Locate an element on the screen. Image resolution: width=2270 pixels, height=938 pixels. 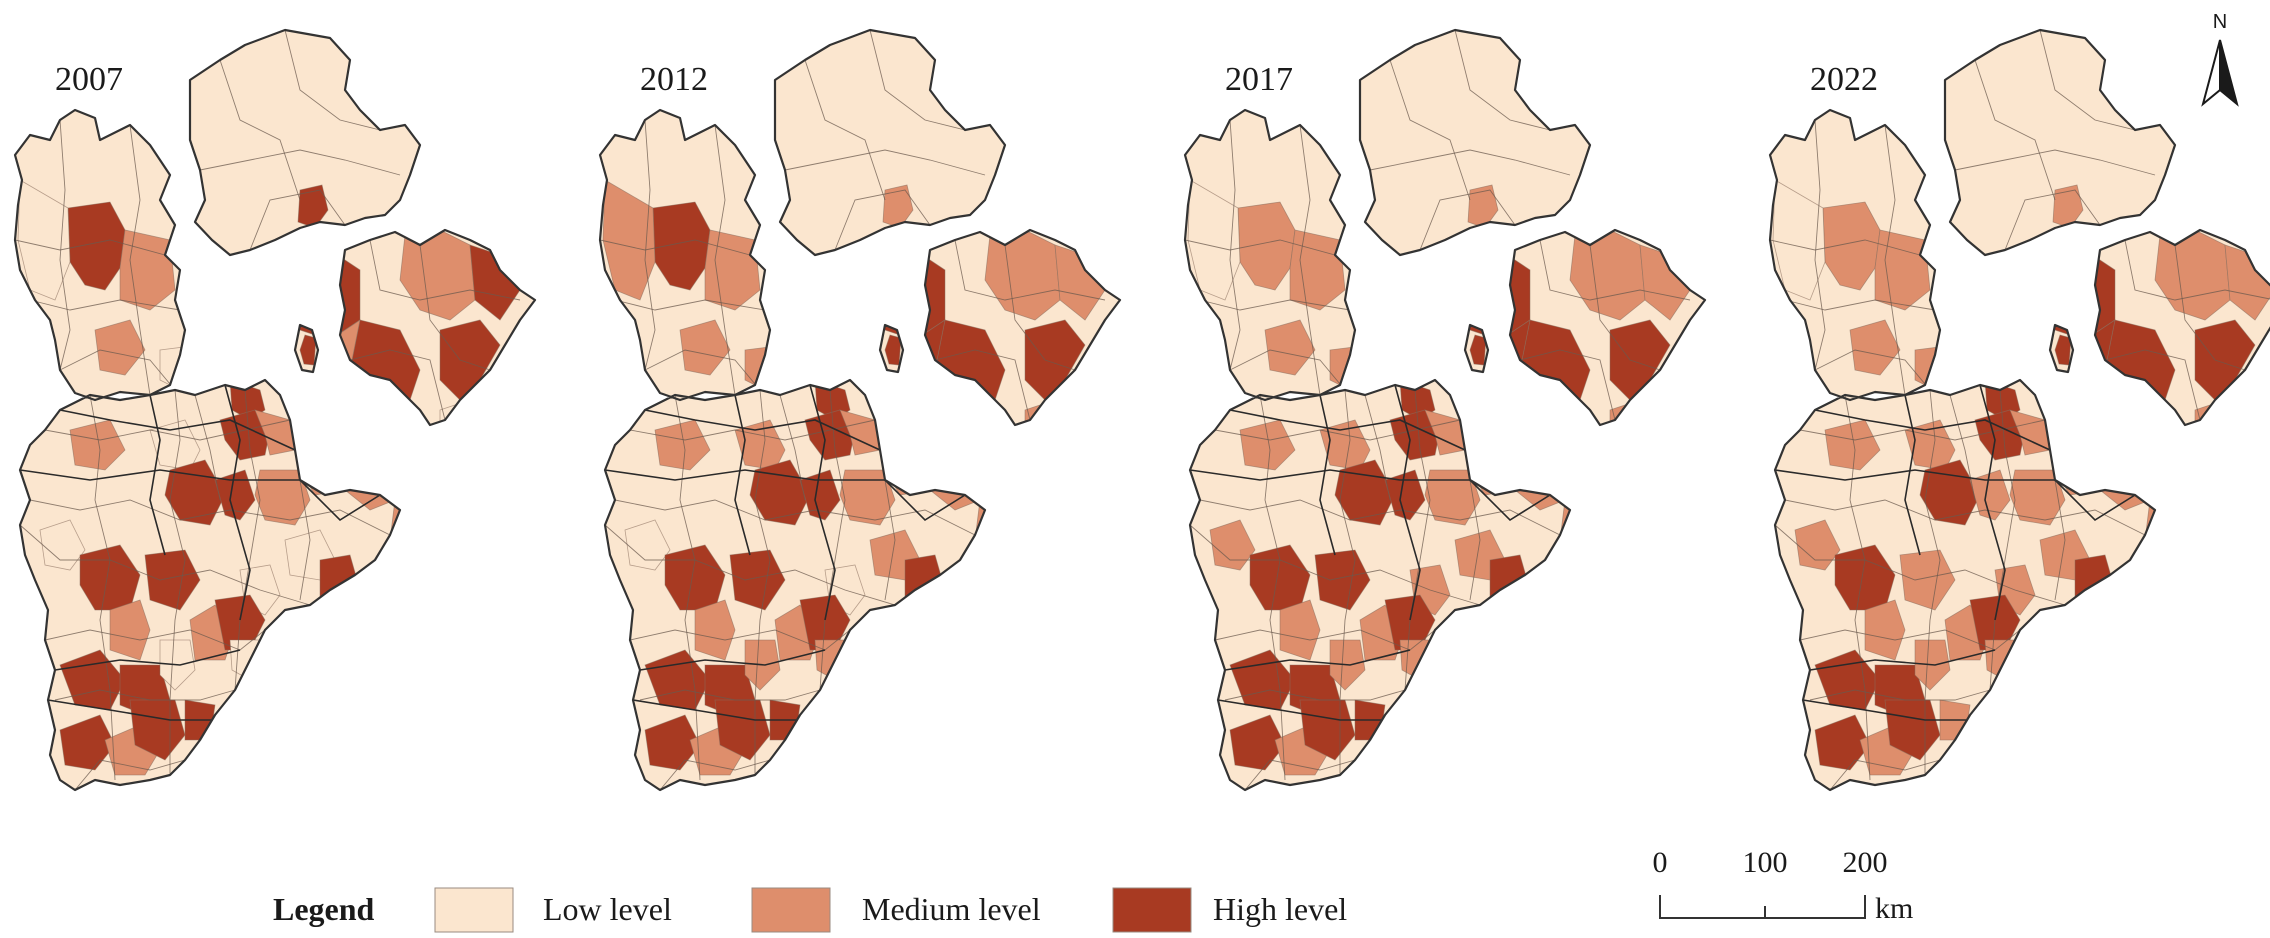
north-arrow: N is located at coordinates (2220, 59).